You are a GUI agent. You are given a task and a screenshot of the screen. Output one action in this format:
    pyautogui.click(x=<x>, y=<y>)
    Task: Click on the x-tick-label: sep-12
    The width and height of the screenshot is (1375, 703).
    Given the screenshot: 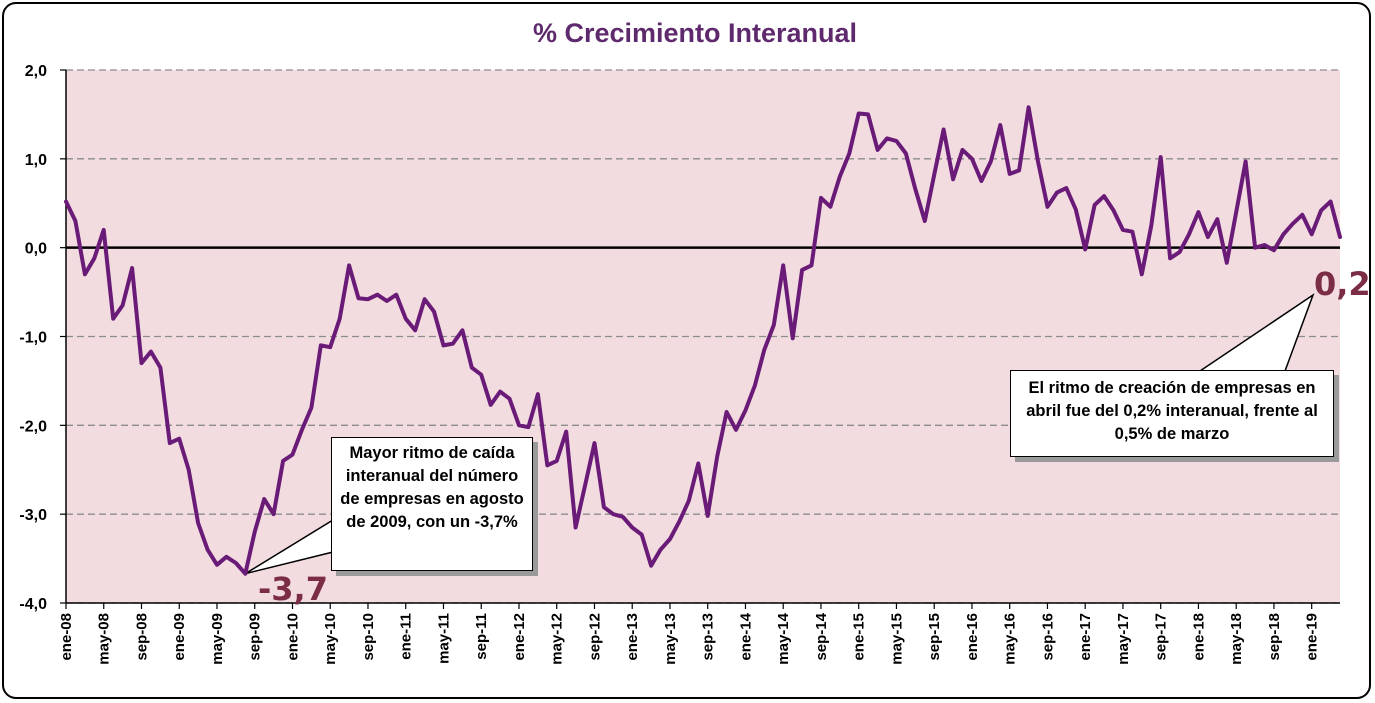 What is the action you would take?
    pyautogui.click(x=594, y=637)
    